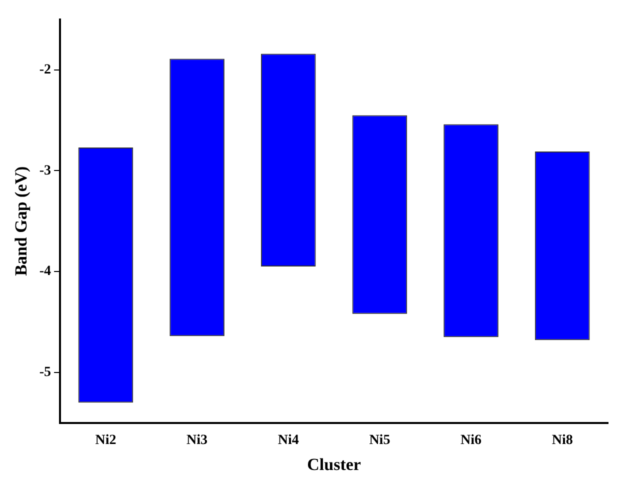  Describe the element at coordinates (45, 372) in the screenshot. I see `y-tick-label: -5` at that location.